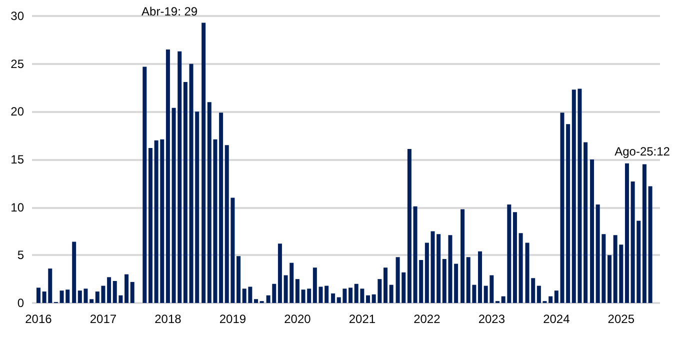 The image size is (682, 340). What do you see at coordinates (556, 319) in the screenshot?
I see `x-tick-label: 2024` at bounding box center [556, 319].